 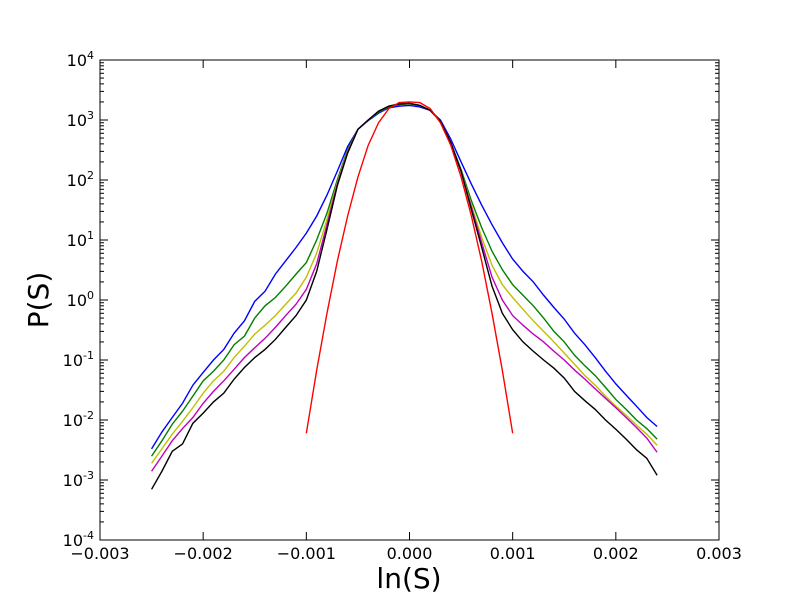 I want to click on x-tick-labels: −0.003 −0.002 −0.001 0.000 0.001 0.002 0.003, so click(x=406, y=553).